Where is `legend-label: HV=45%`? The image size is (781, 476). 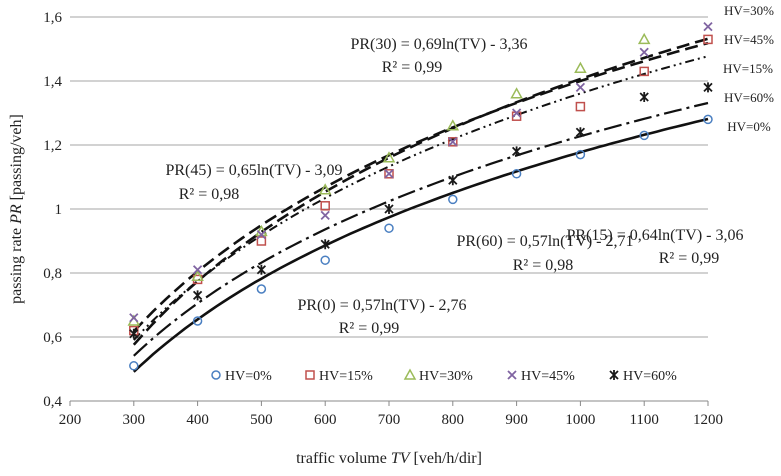 legend-label: HV=45% is located at coordinates (548, 376).